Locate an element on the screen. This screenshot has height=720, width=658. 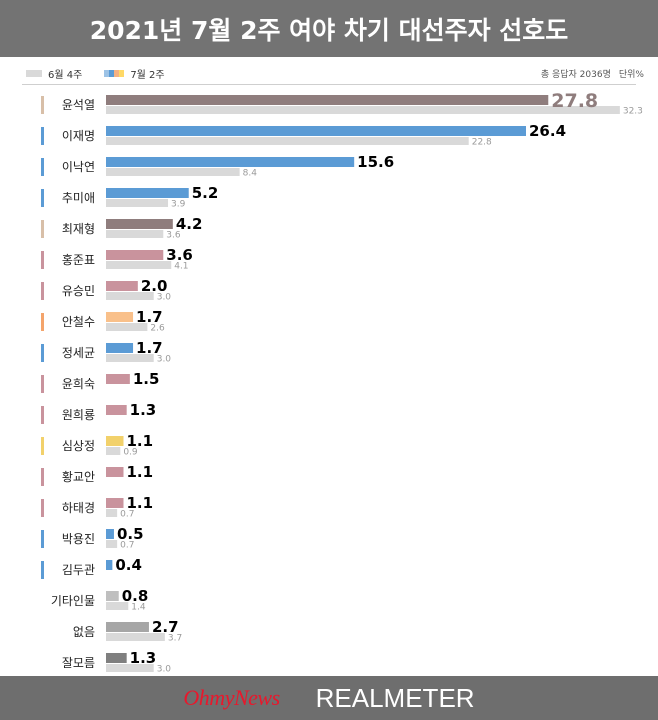
value-label-prev: 1.4 is located at coordinates (138, 608).